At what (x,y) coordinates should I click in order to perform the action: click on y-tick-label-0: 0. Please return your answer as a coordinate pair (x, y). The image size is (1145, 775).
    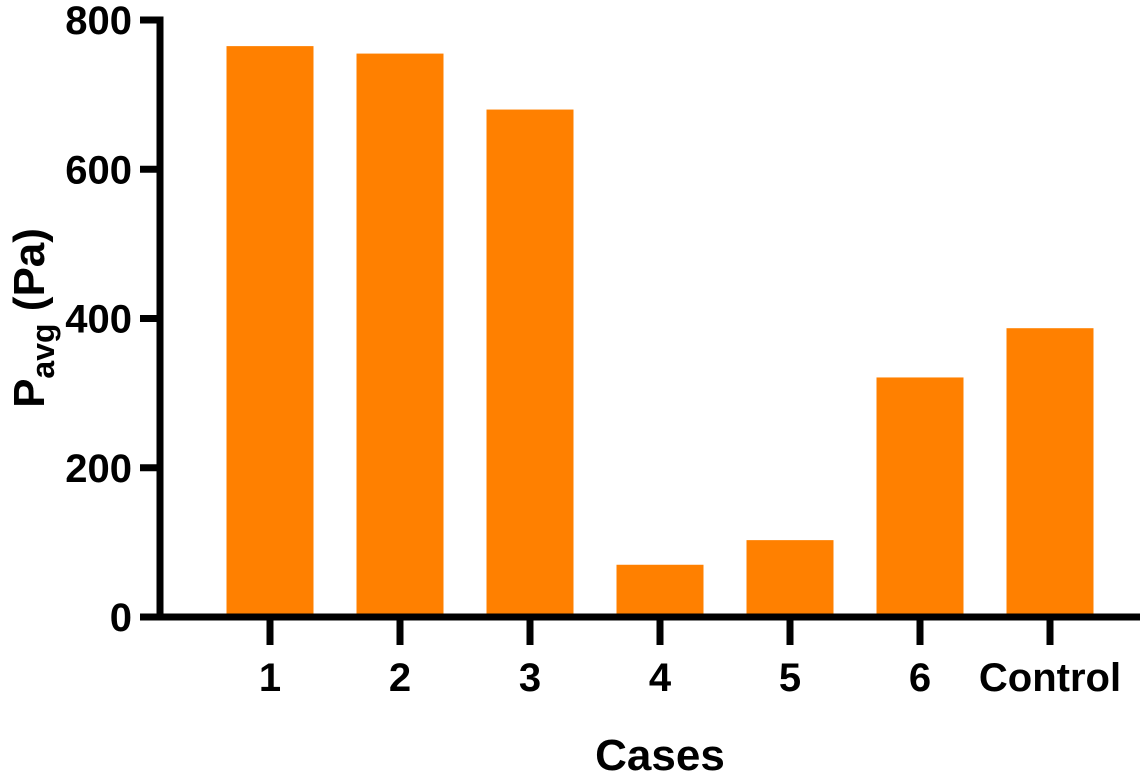
    Looking at the image, I should click on (121, 618).